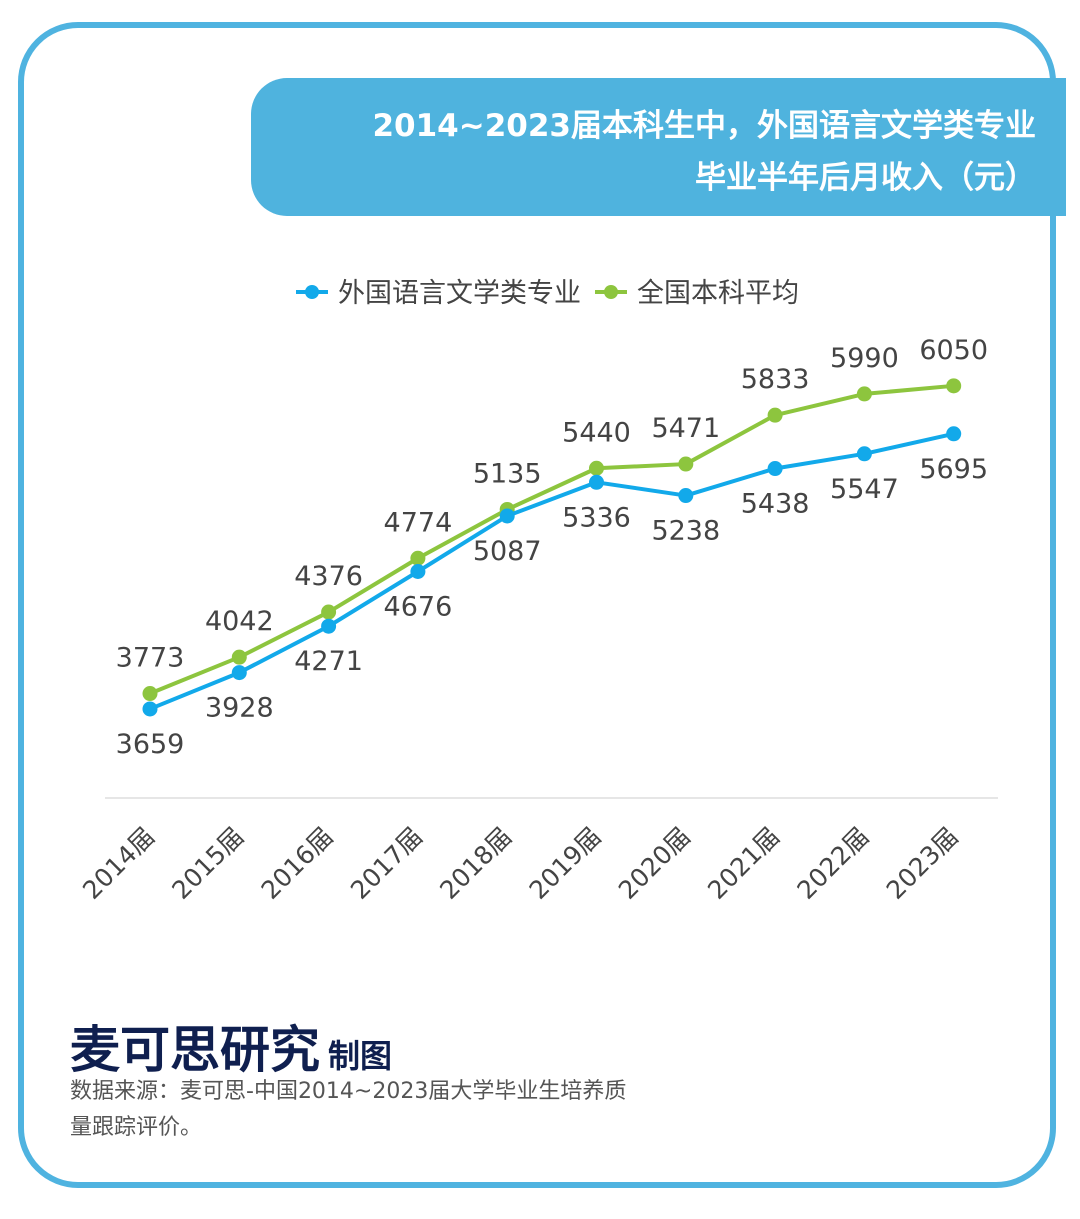 The image size is (1080, 1219). I want to click on x-tick-label: 2019届, so click(565, 863).